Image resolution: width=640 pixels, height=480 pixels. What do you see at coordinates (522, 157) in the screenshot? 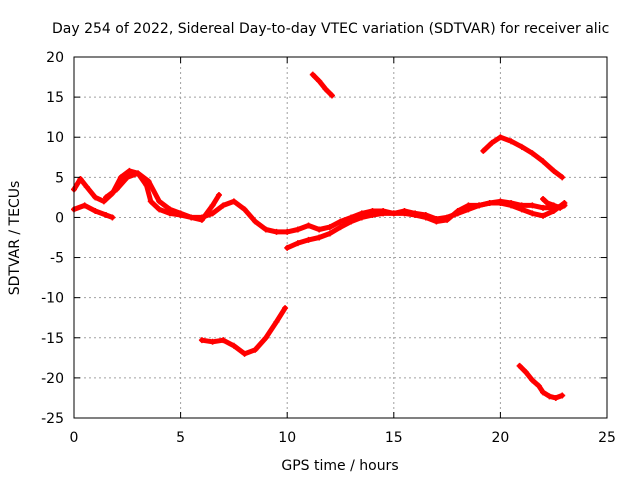
I see `series-arc-g` at bounding box center [522, 157].